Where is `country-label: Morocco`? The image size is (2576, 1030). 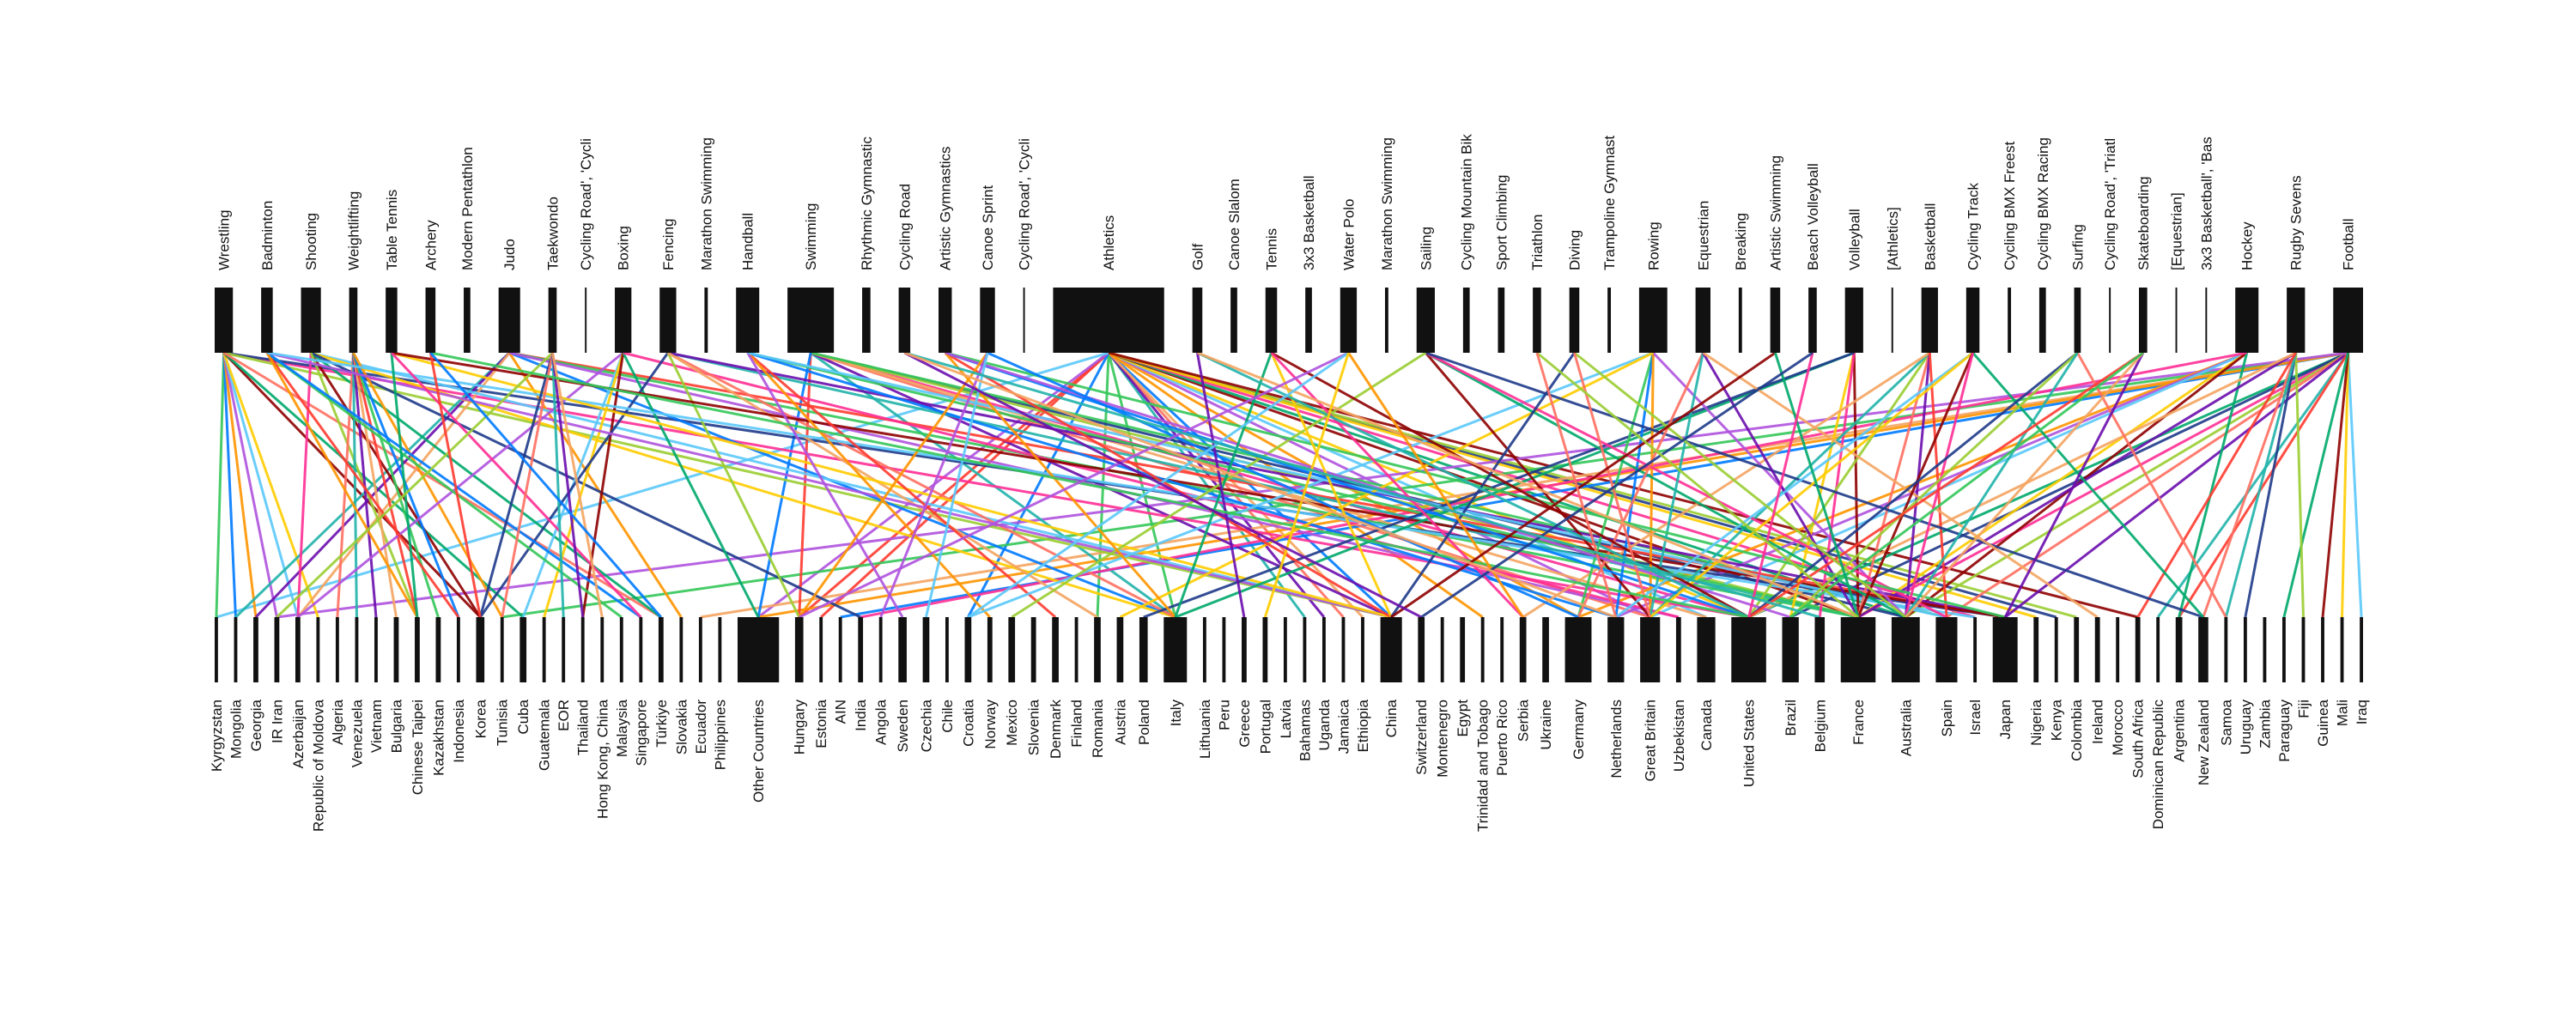 country-label: Morocco is located at coordinates (2118, 727).